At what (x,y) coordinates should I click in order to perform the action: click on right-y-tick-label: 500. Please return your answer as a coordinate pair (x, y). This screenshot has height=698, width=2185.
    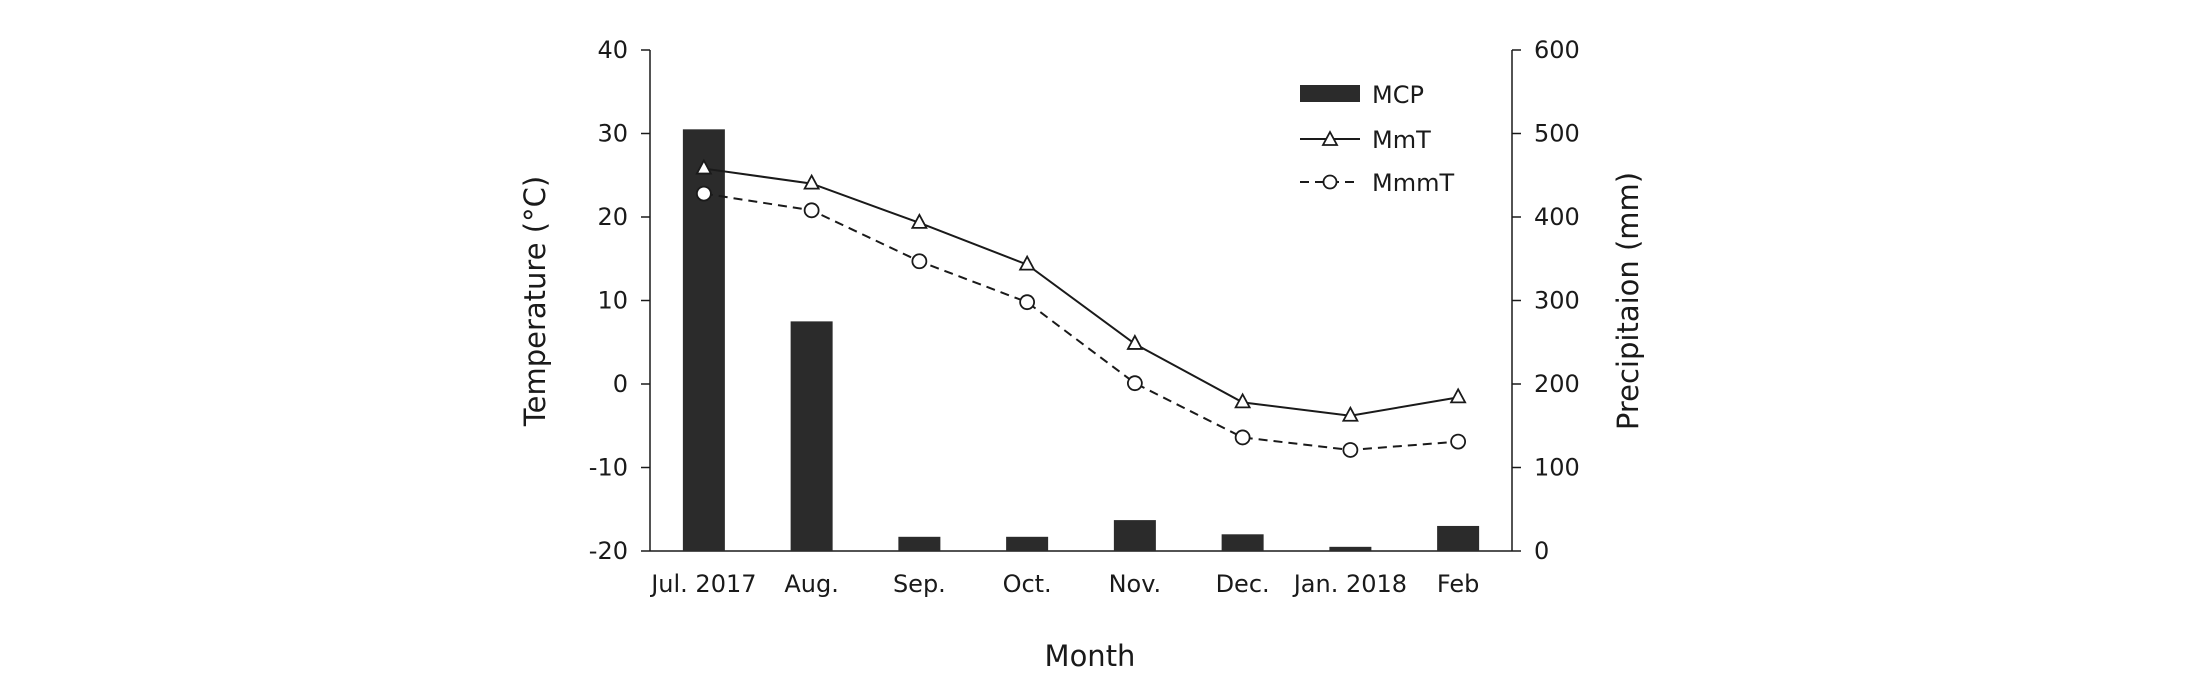
    Looking at the image, I should click on (1557, 134).